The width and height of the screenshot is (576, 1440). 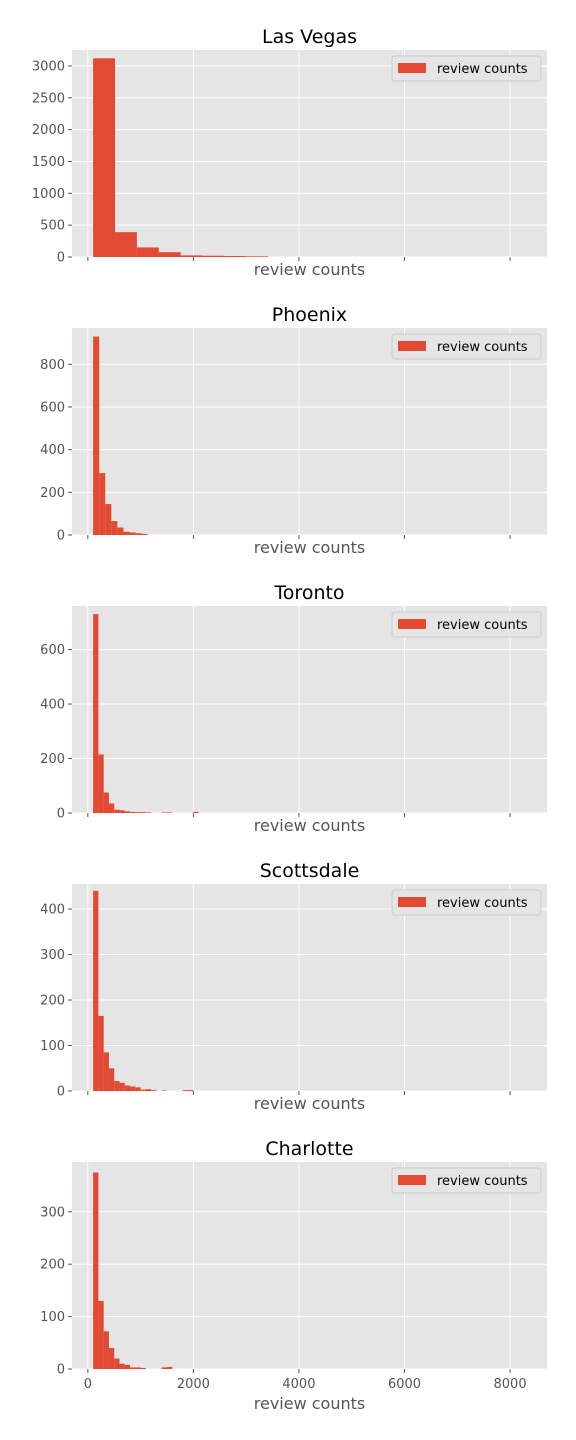 I want to click on chart-title: Scottsdale, so click(x=310, y=871).